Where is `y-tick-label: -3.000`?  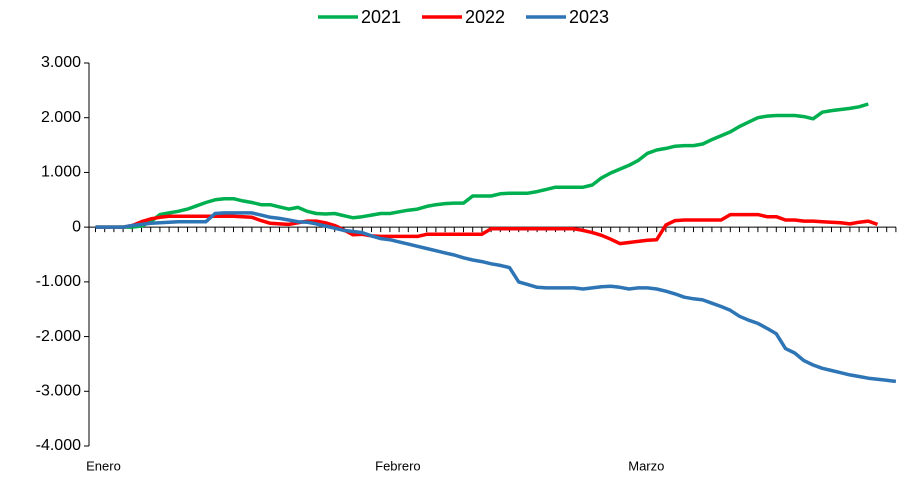
y-tick-label: -3.000 is located at coordinates (58, 391).